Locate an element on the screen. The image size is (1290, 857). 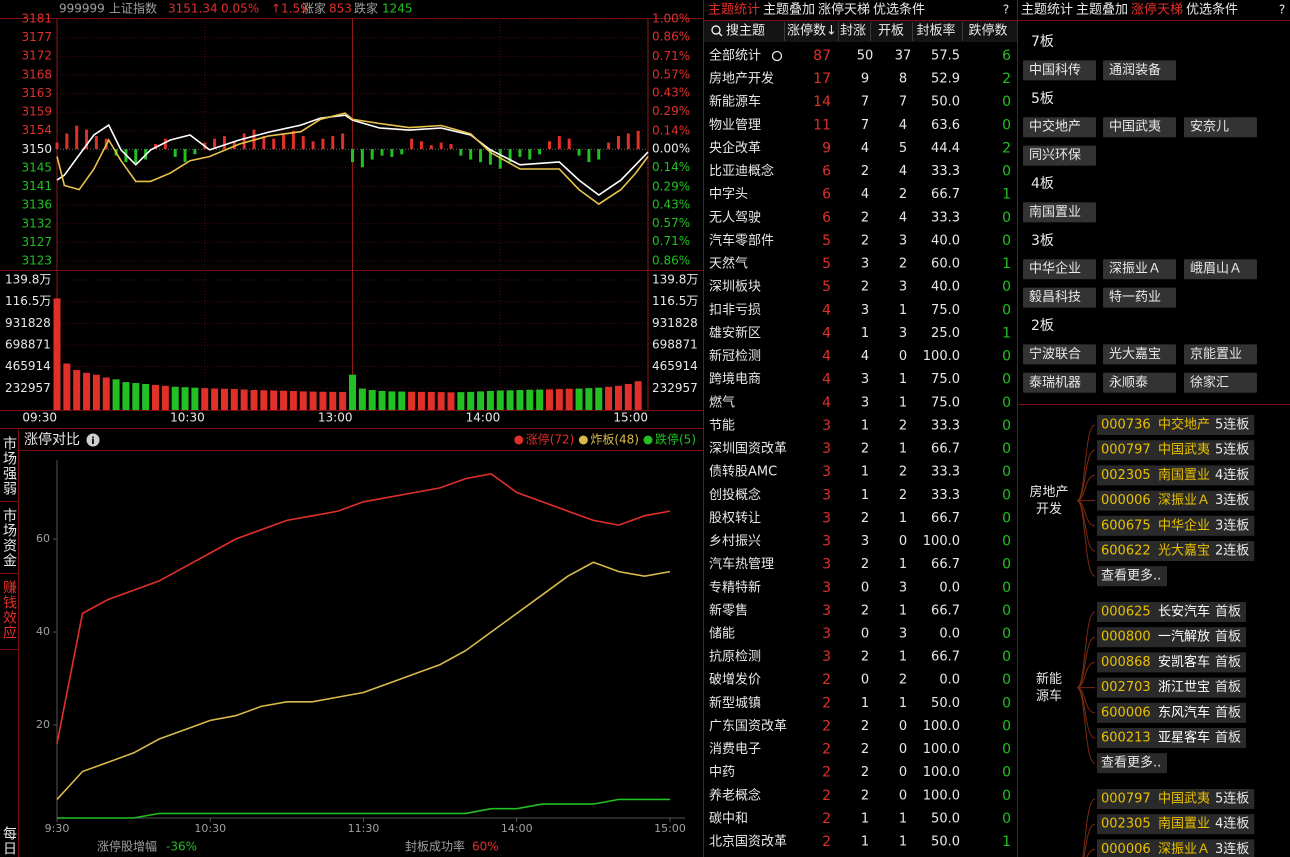
theme-name: 新冠检测 is located at coordinates (735, 356).